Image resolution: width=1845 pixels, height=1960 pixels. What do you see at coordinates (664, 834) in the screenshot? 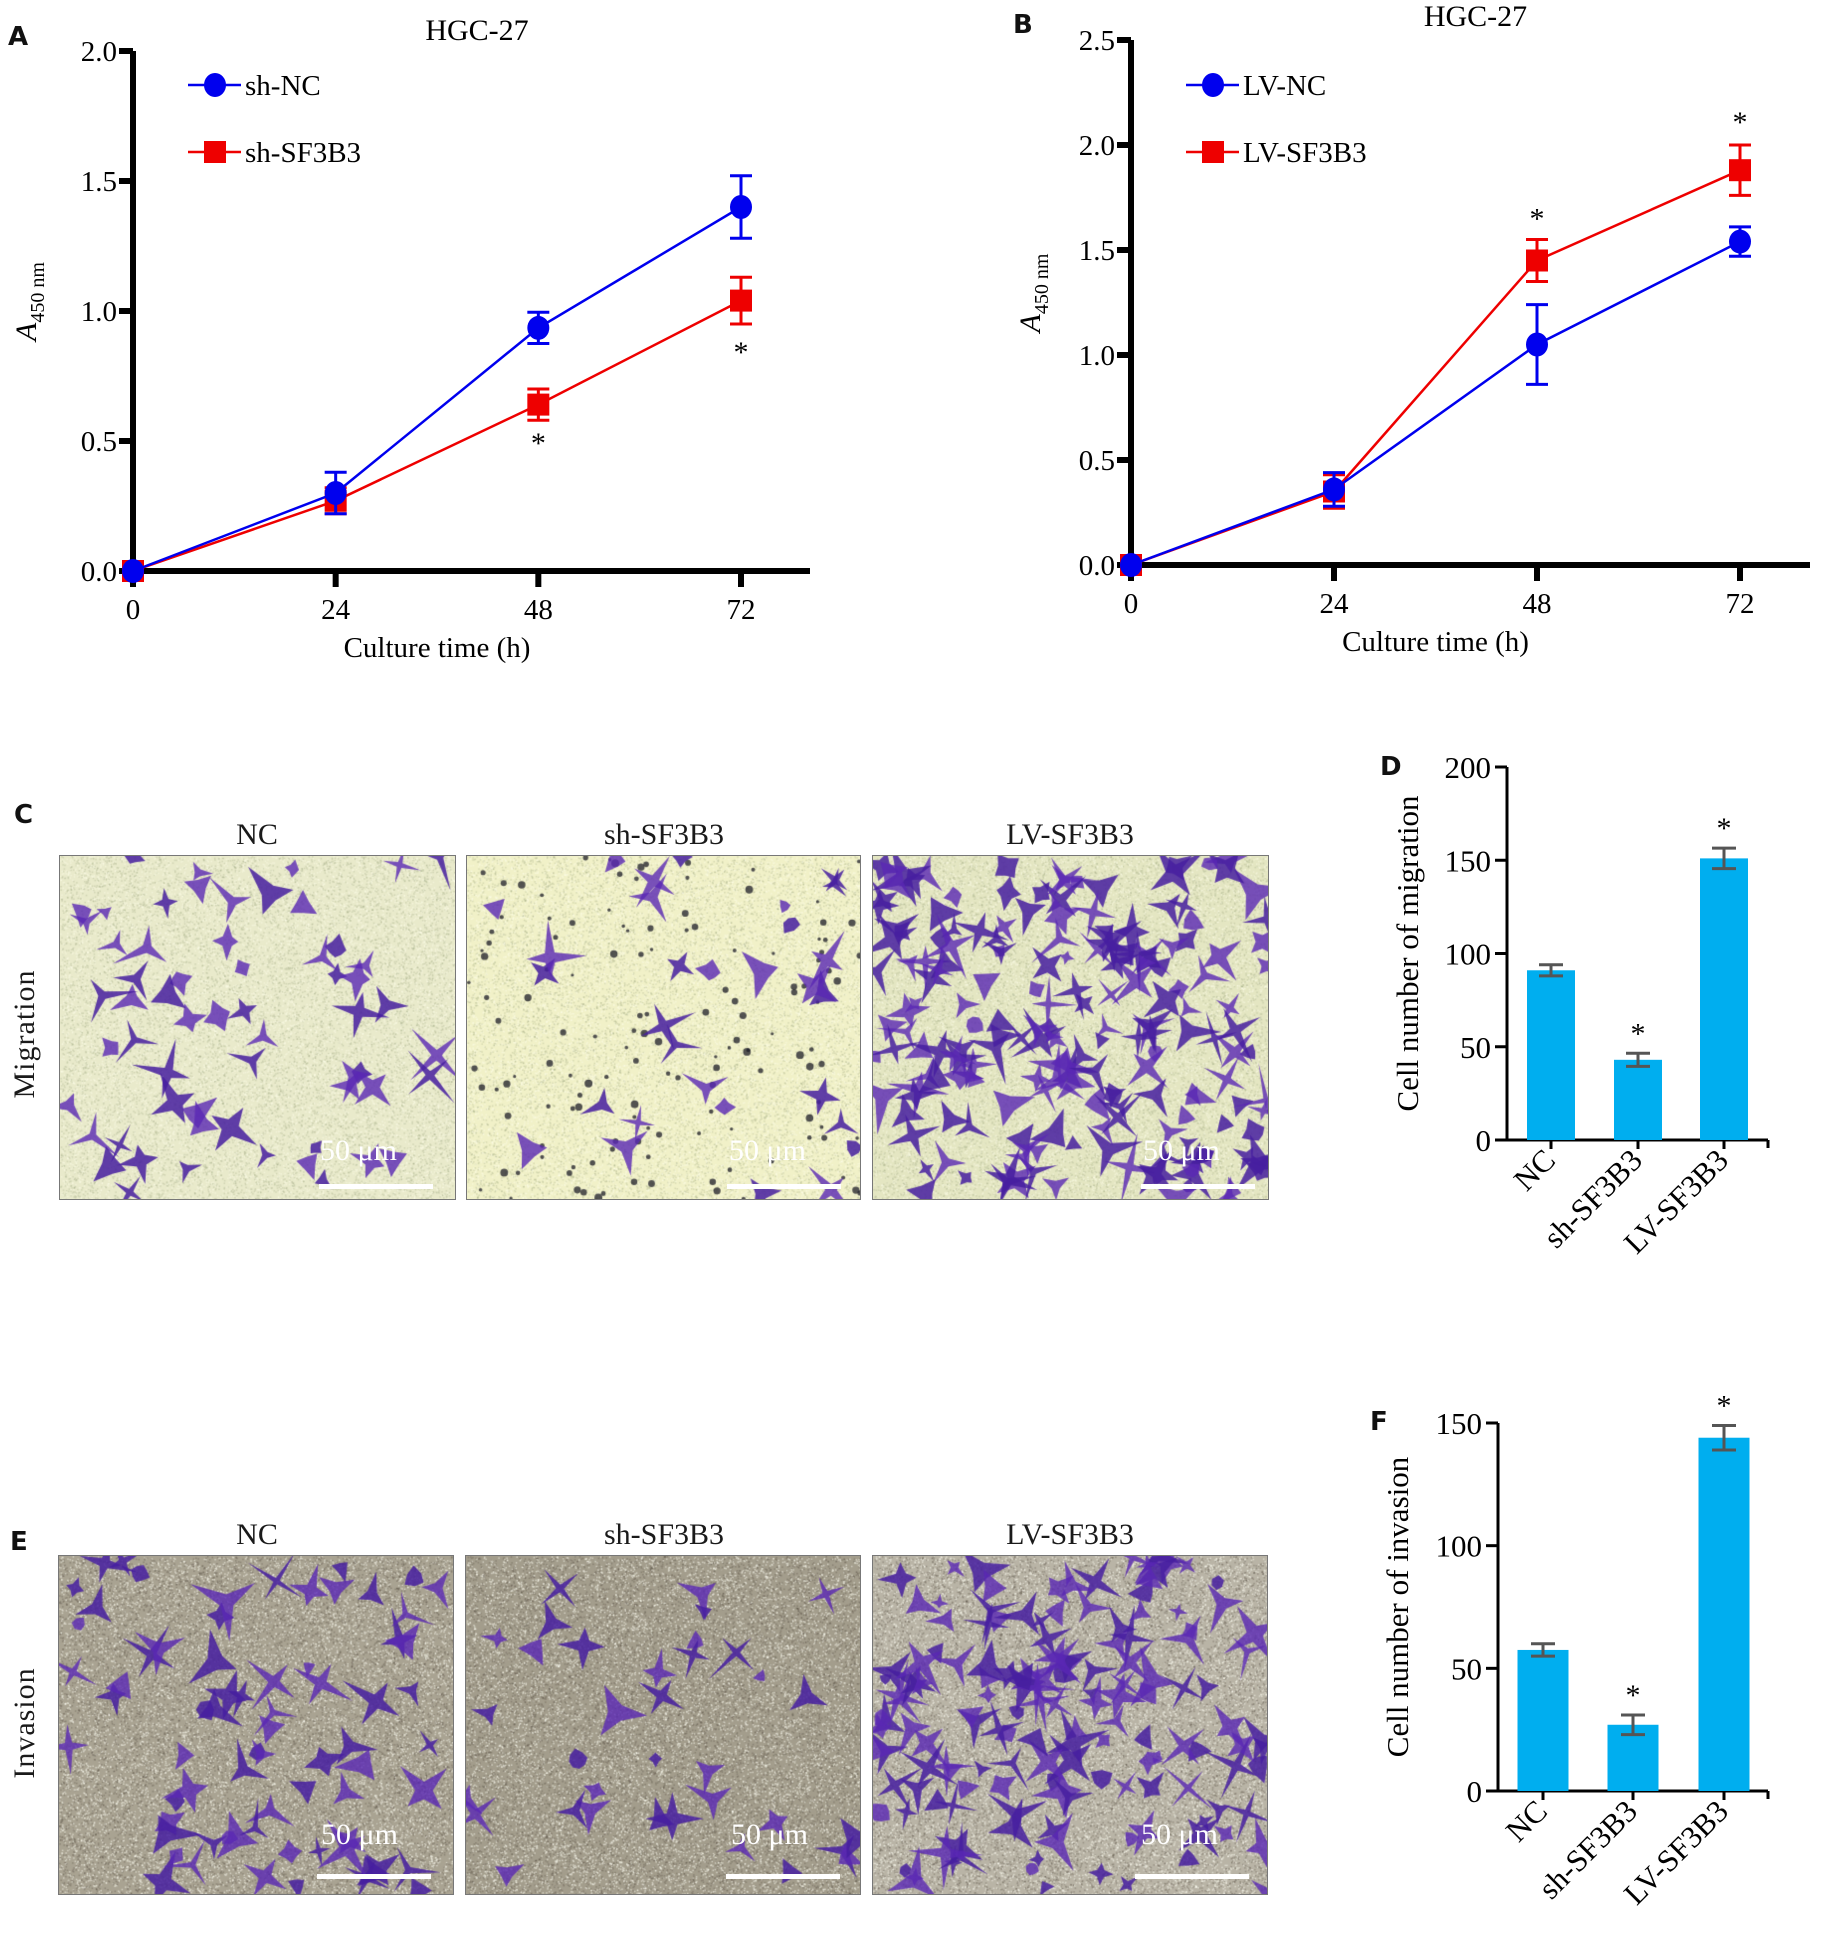
I see `column-title-sh-c: sh-SF3B3` at bounding box center [664, 834].